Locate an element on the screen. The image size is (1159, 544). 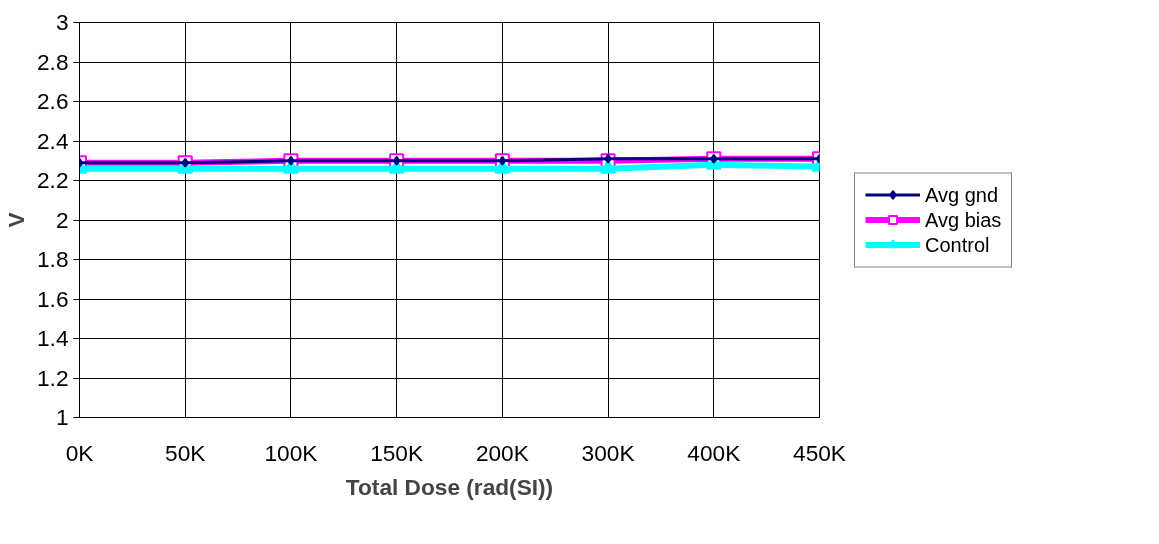
x-tick-label: 0K is located at coordinates (79, 452).